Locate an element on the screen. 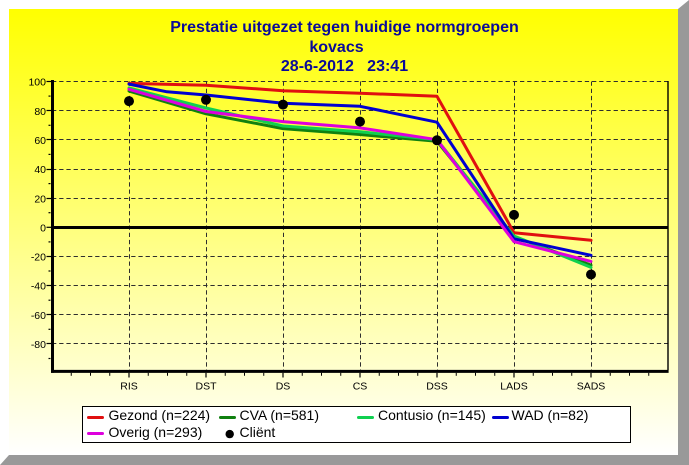  svg-text: -60 is located at coordinates (38, 316).